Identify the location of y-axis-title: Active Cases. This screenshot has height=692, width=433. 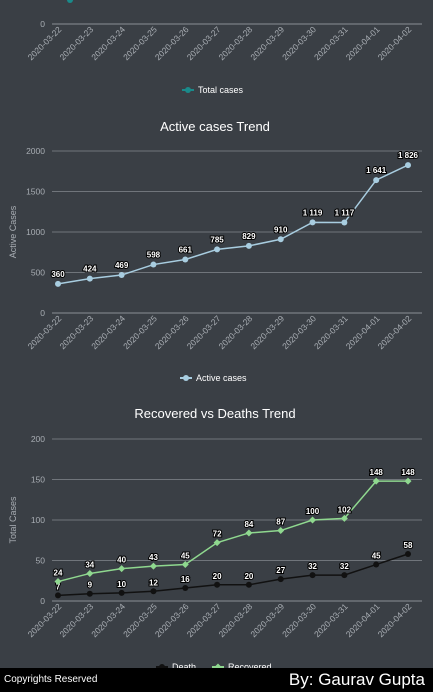
(13, 231).